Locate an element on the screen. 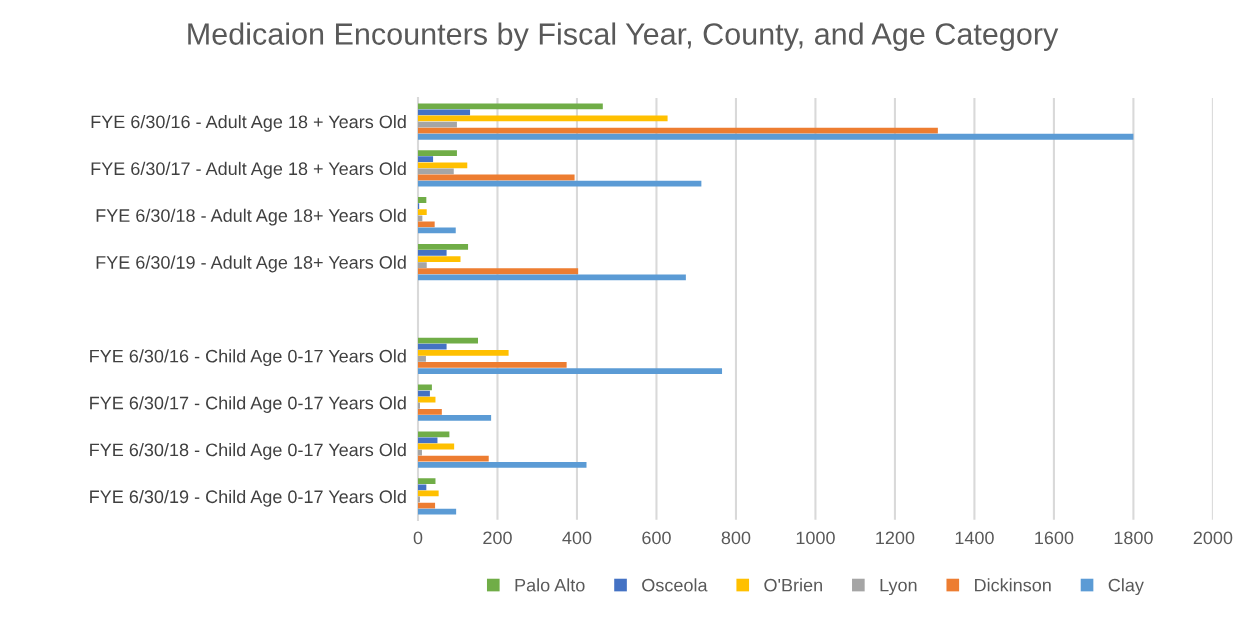 This screenshot has width=1244, height=641. x-tick-label: 0 is located at coordinates (418, 538).